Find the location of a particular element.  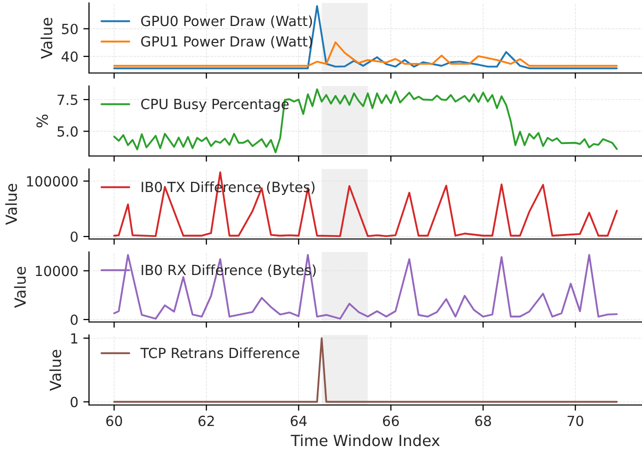

y-tick-label: 50 is located at coordinates (70, 29).